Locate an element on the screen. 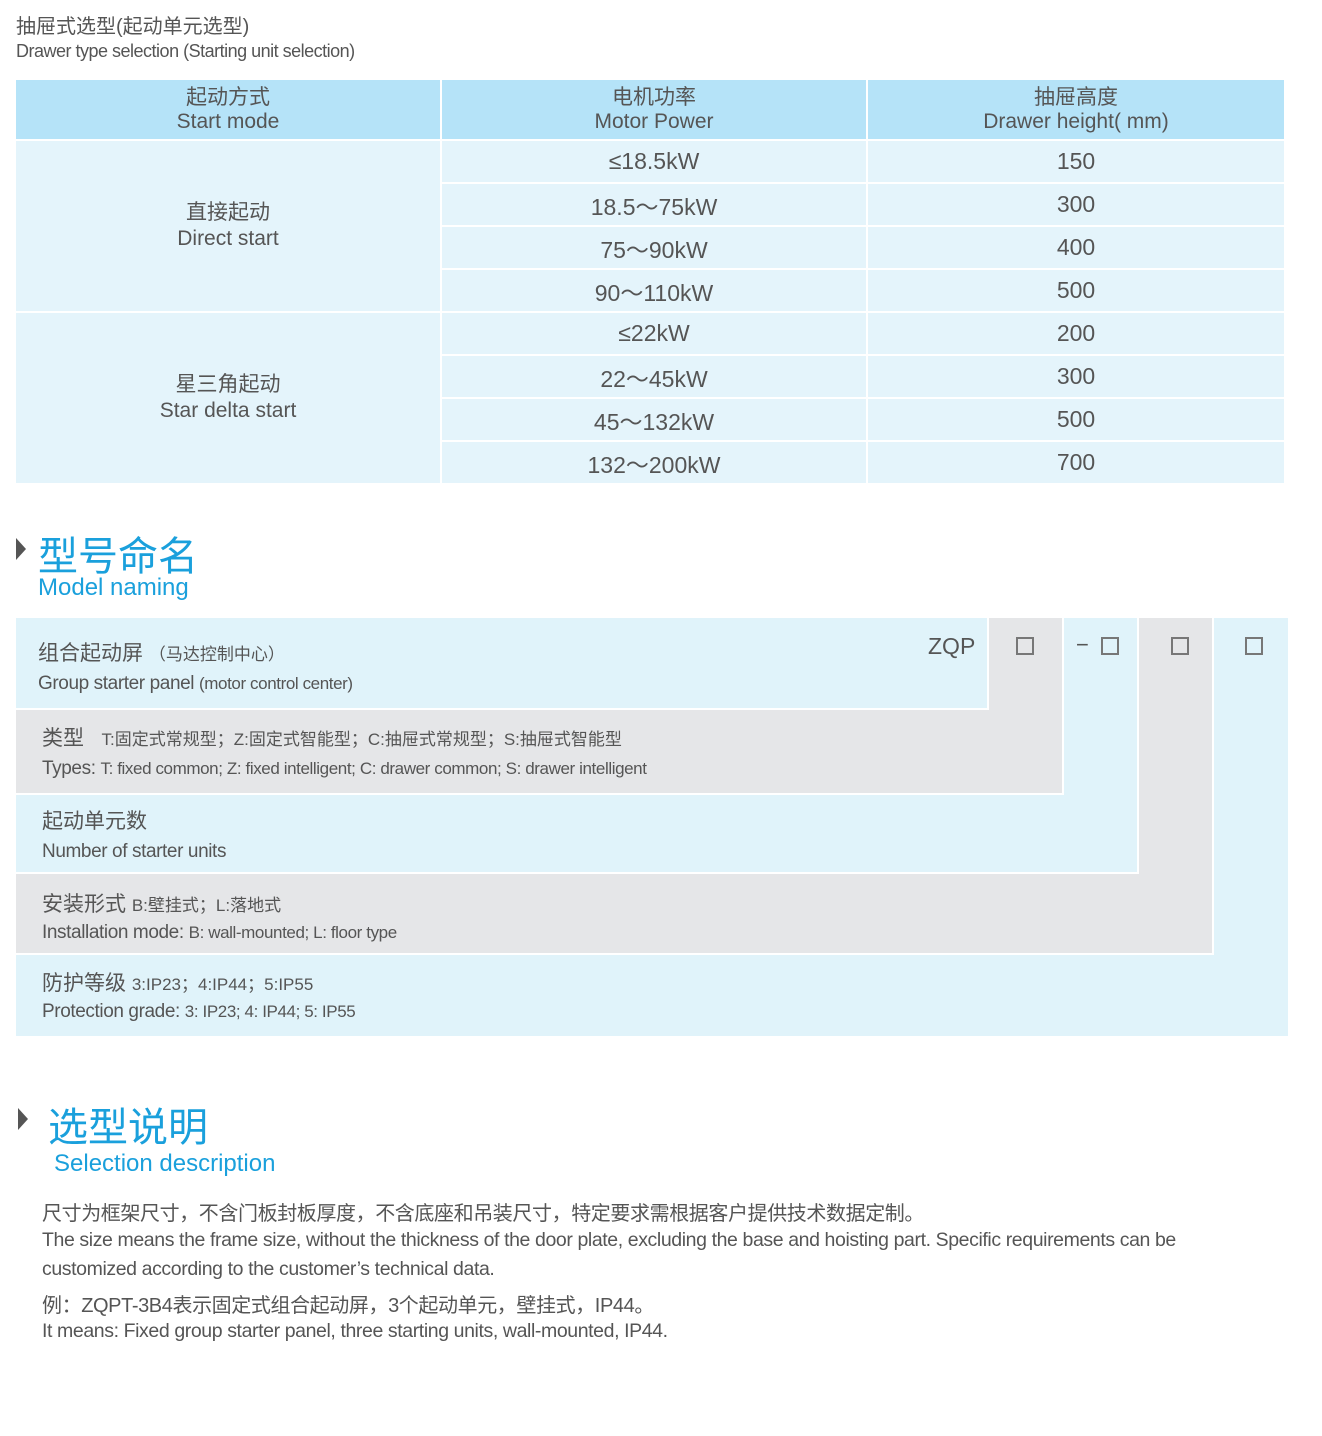 The width and height of the screenshot is (1322, 1436). model-prefix: ZQP is located at coordinates (952, 646).